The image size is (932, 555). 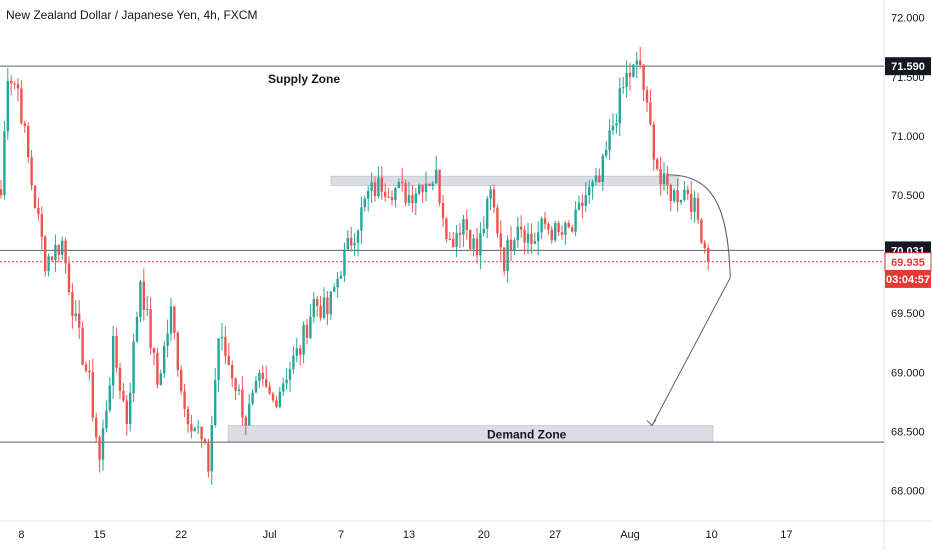 What do you see at coordinates (99, 535) in the screenshot?
I see `x-tick-label: 15` at bounding box center [99, 535].